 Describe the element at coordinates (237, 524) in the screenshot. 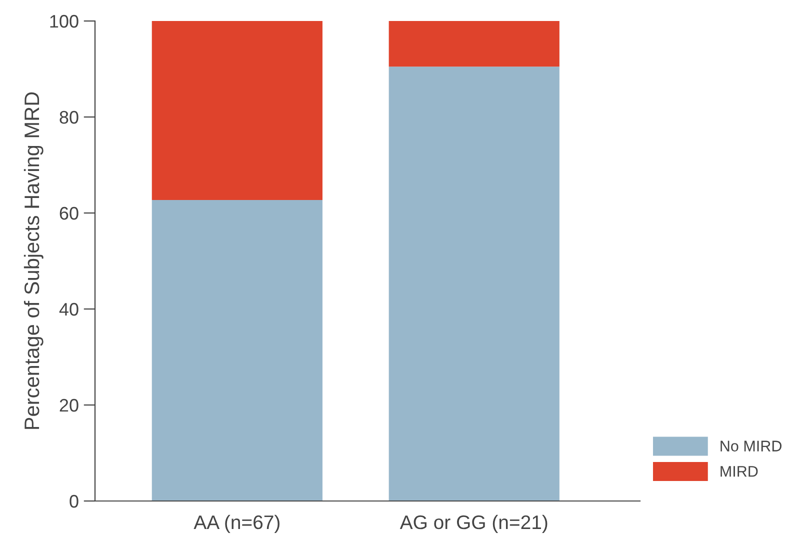

I see `x-tick-label: AA (n=67)` at that location.